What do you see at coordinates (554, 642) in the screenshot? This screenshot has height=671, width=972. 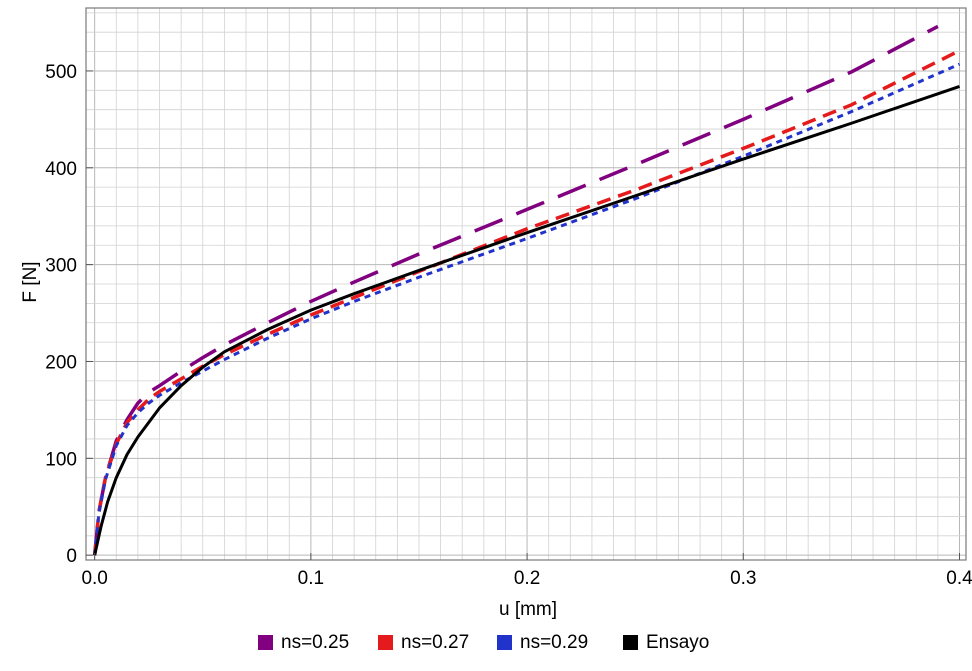 I see `legend-label: ns=0.29` at bounding box center [554, 642].